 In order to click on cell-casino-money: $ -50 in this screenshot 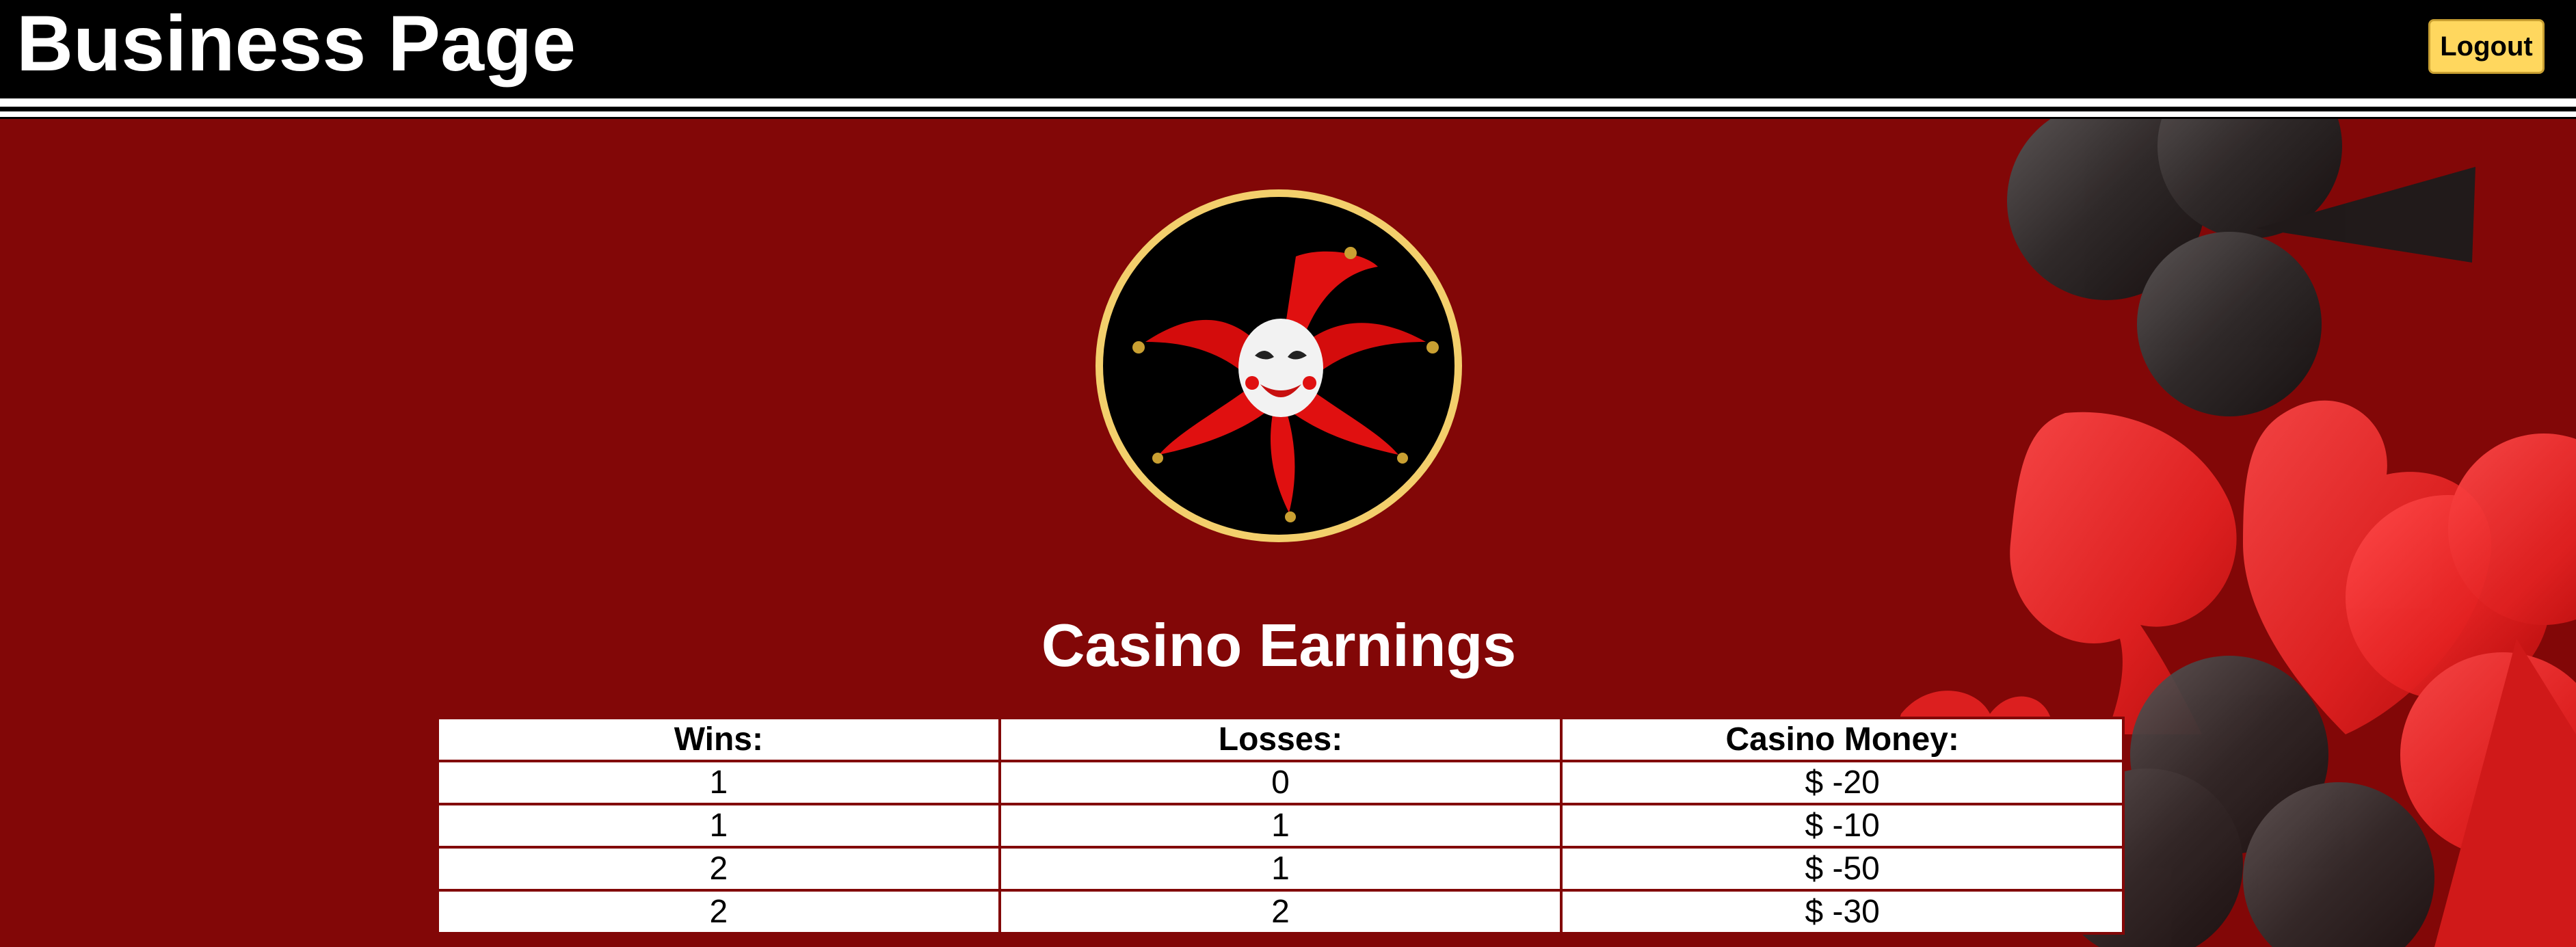, I will do `click(1842, 869)`.